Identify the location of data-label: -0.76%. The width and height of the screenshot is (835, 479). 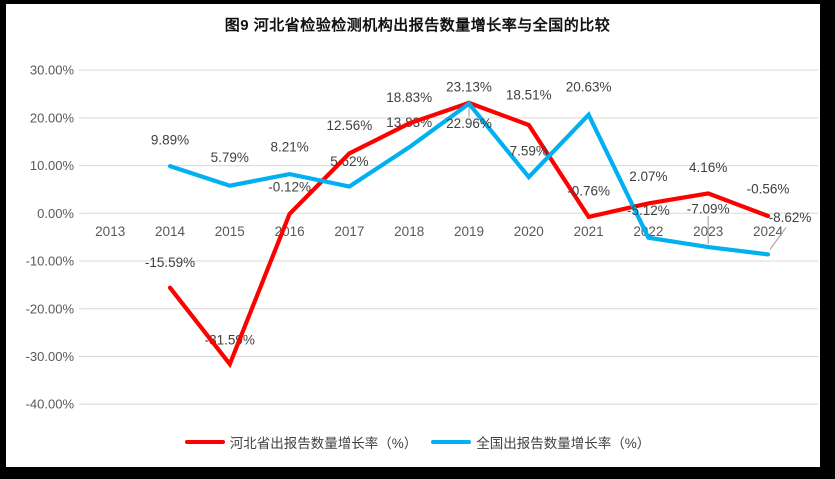
(588, 190).